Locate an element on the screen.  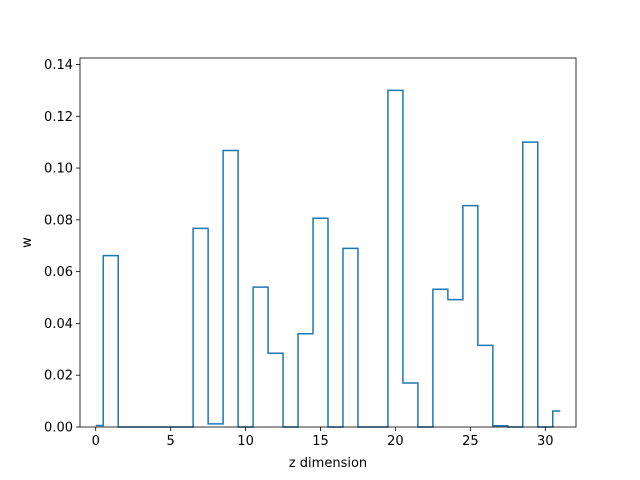
x-tick-label: 15 is located at coordinates (320, 441).